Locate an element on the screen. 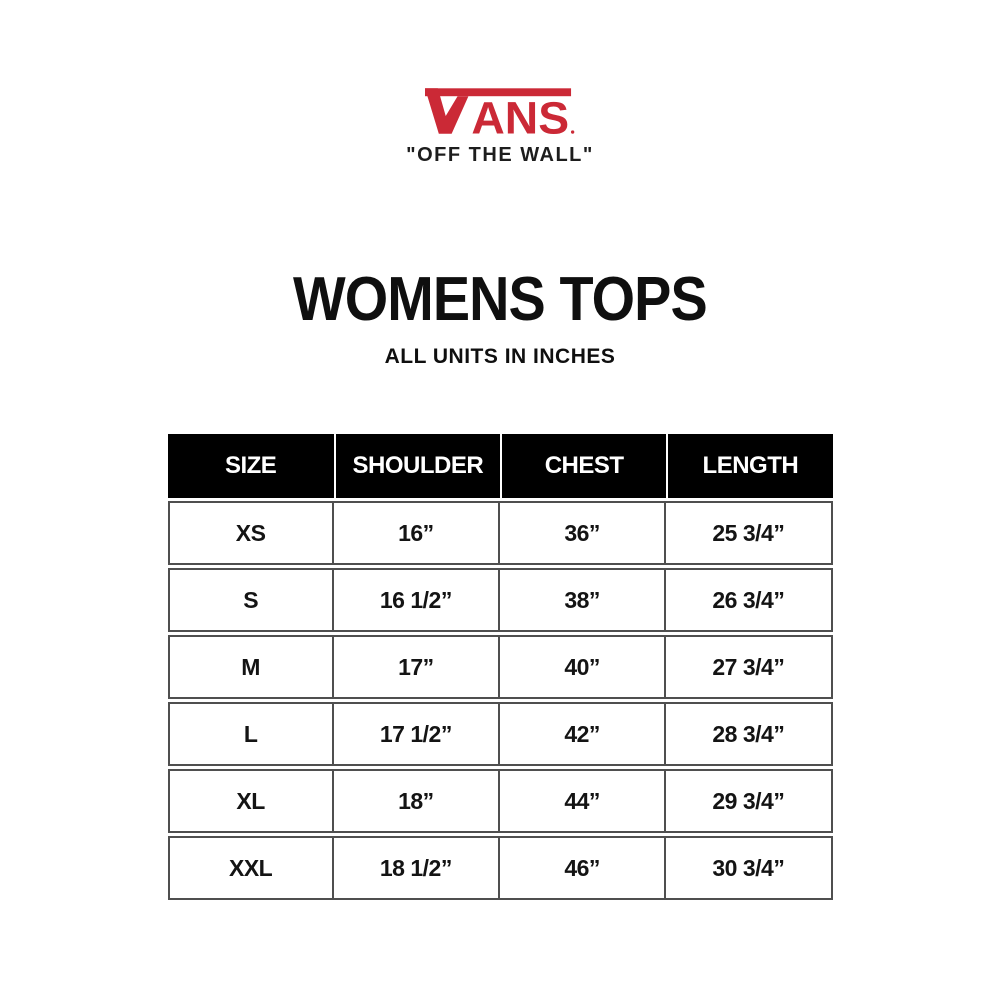 The width and height of the screenshot is (1000, 1000). cell-length: 30 3/4” is located at coordinates (749, 868).